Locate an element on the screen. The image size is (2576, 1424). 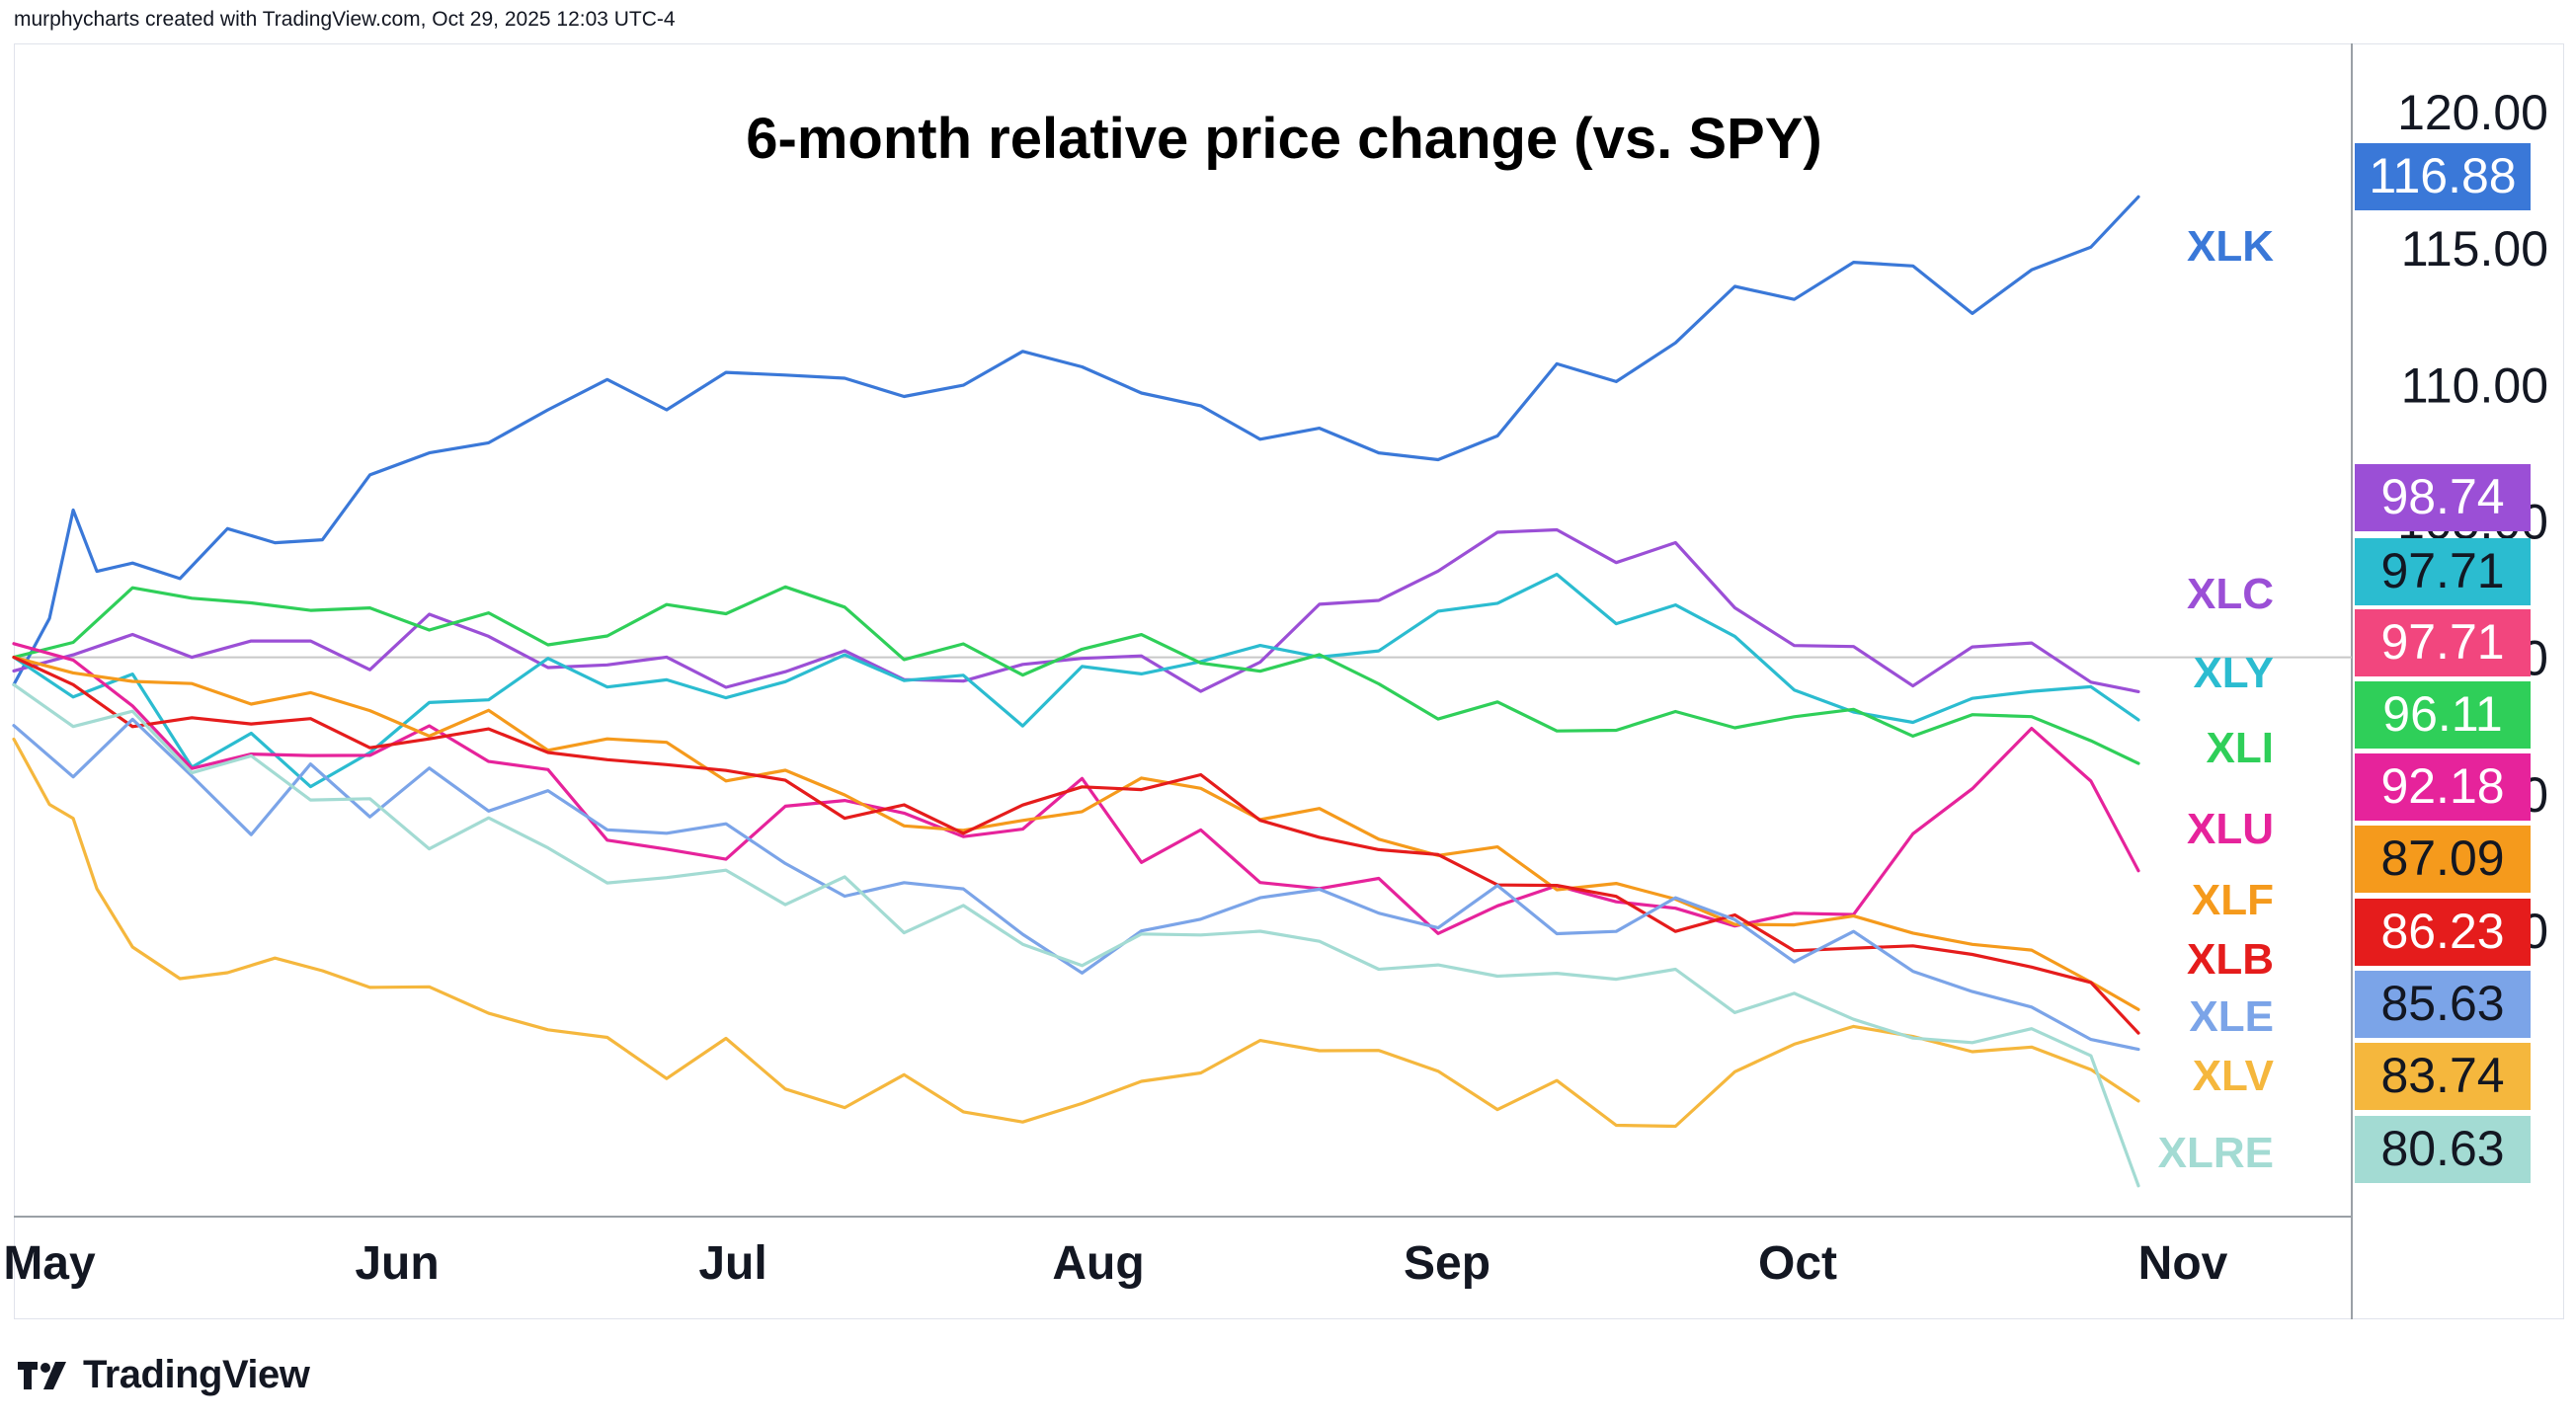
series-label-xle: XLE is located at coordinates (2231, 1016).